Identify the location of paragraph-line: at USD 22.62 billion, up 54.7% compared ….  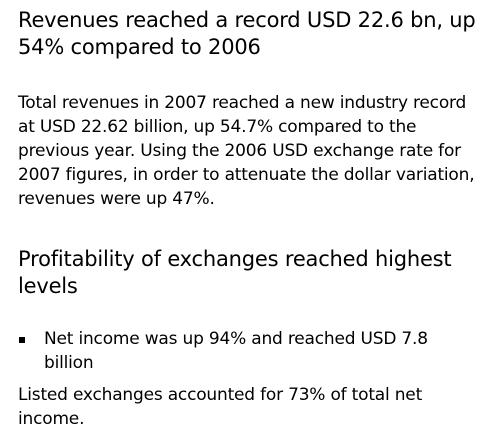
(217, 127).